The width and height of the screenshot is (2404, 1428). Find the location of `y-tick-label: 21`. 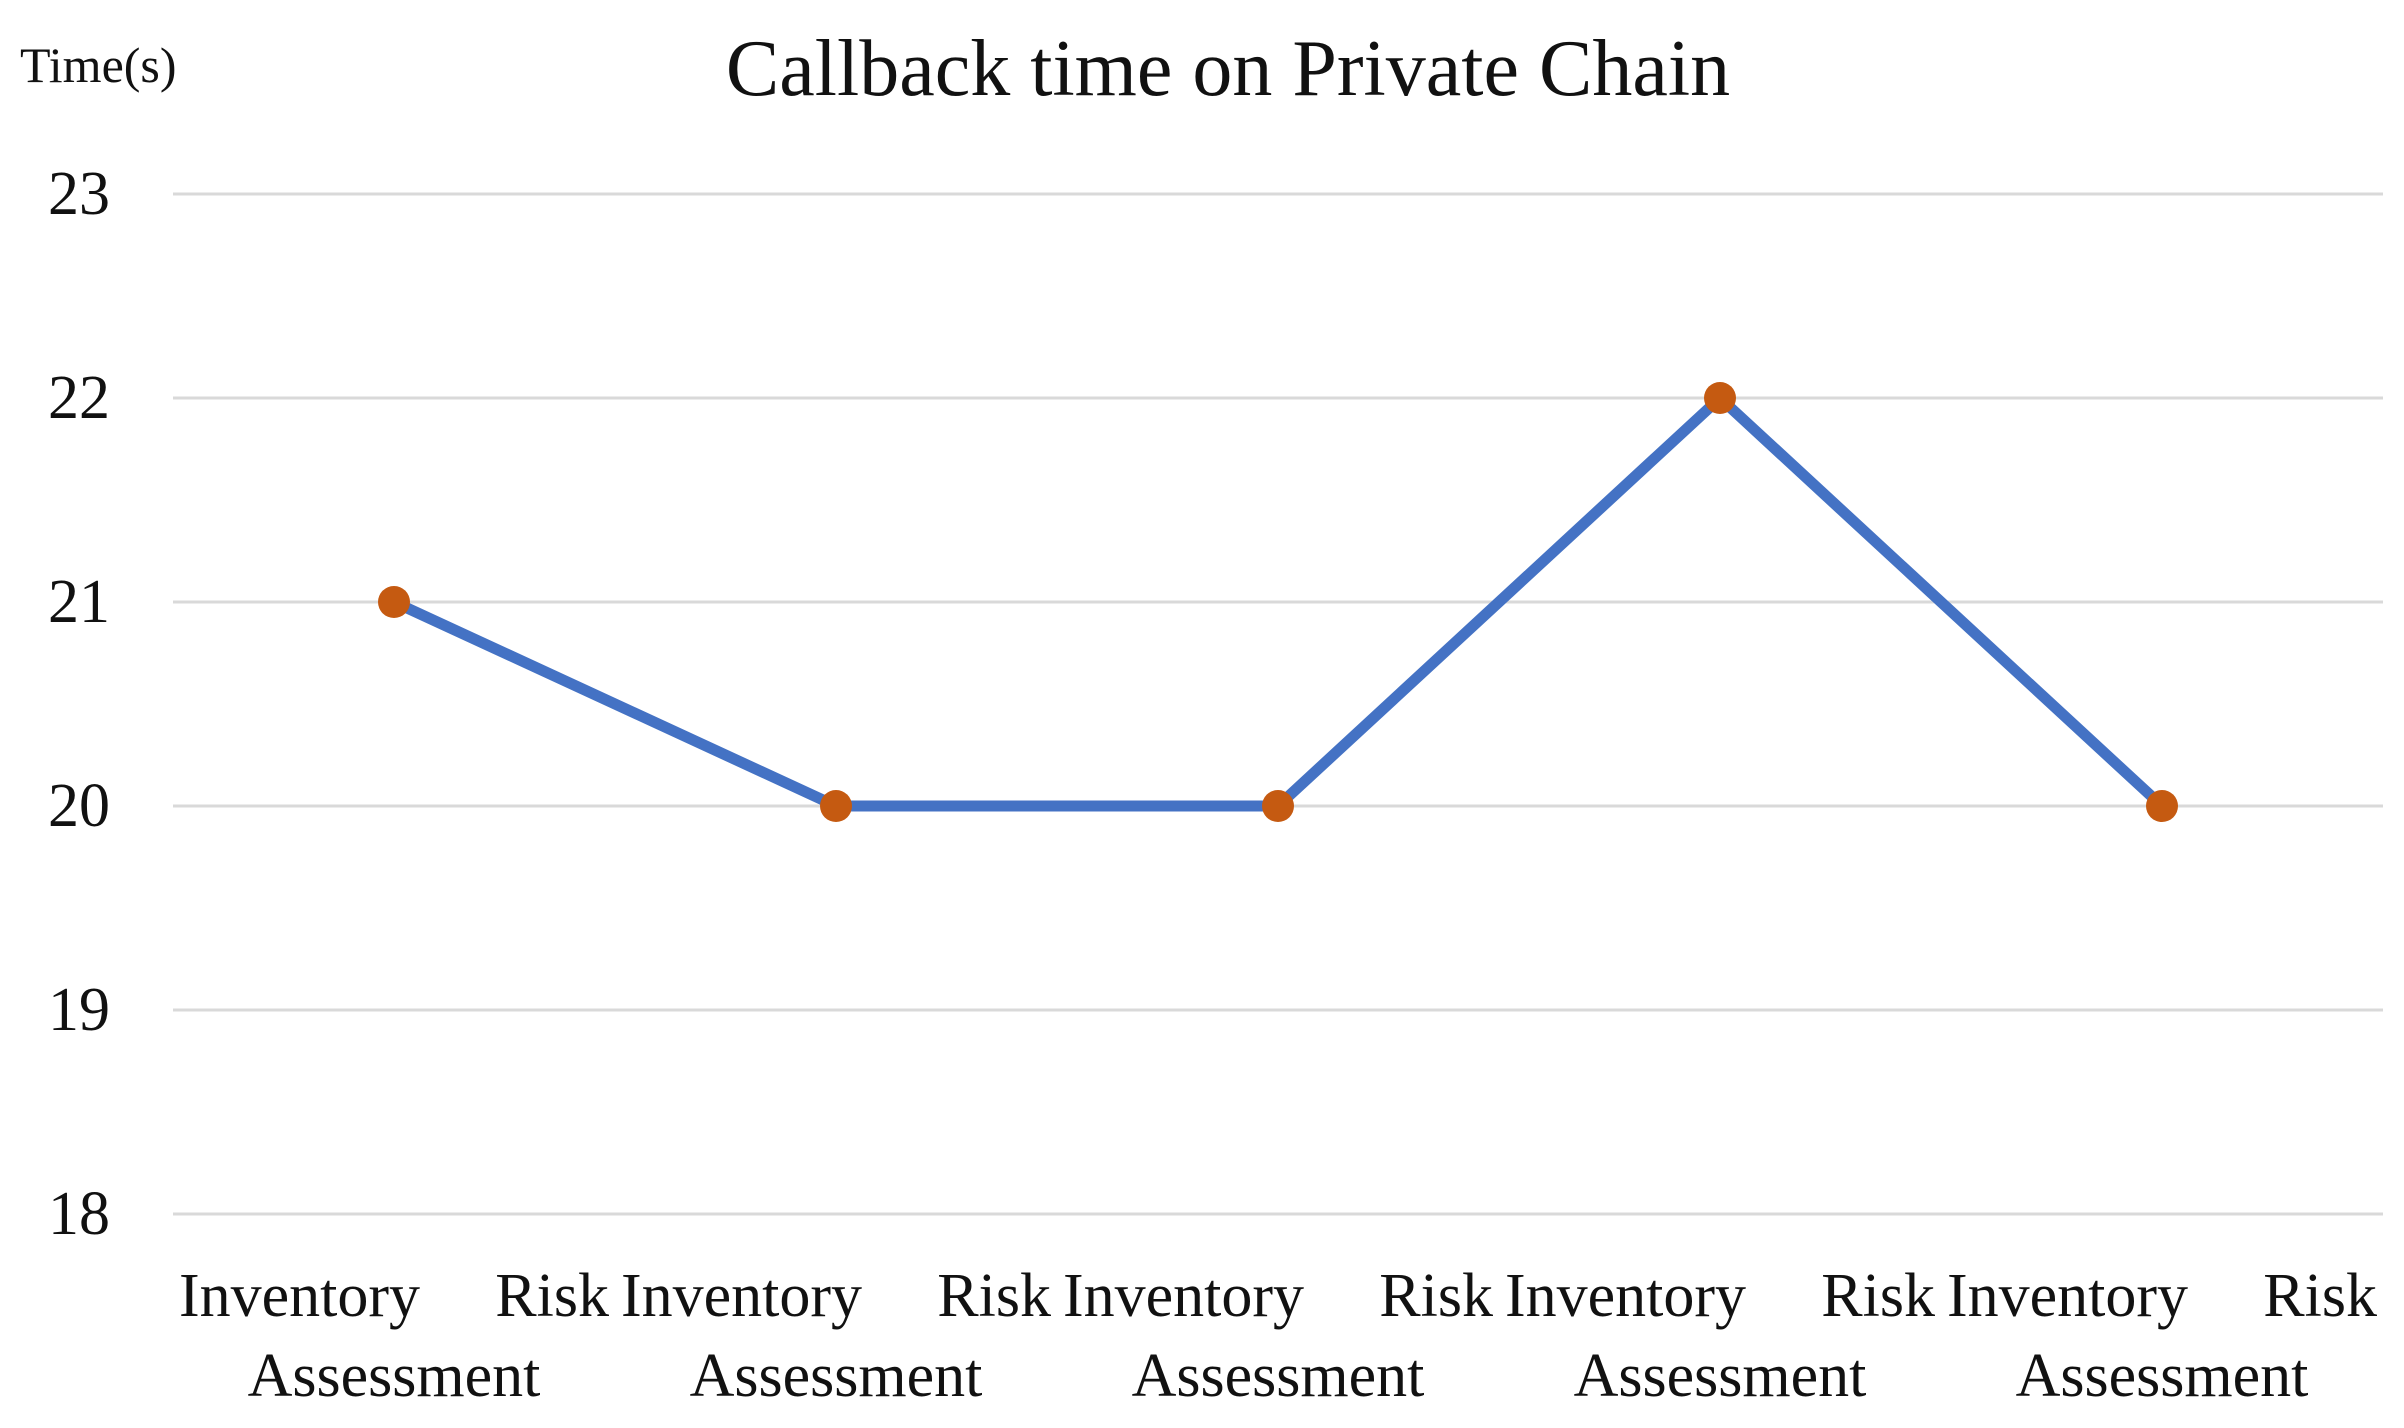

y-tick-label: 21 is located at coordinates (79, 602).